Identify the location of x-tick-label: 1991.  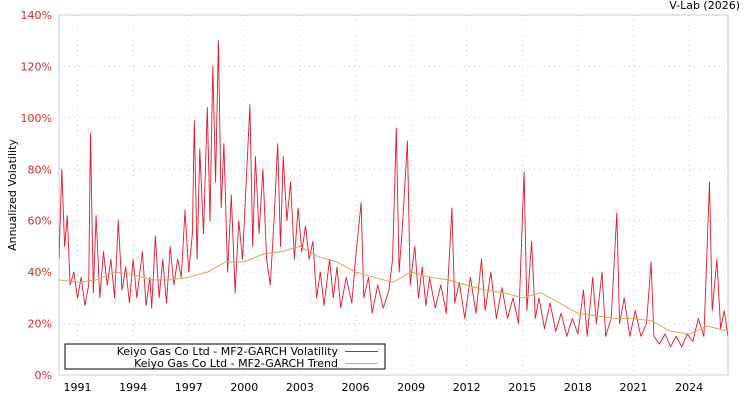
(78, 387).